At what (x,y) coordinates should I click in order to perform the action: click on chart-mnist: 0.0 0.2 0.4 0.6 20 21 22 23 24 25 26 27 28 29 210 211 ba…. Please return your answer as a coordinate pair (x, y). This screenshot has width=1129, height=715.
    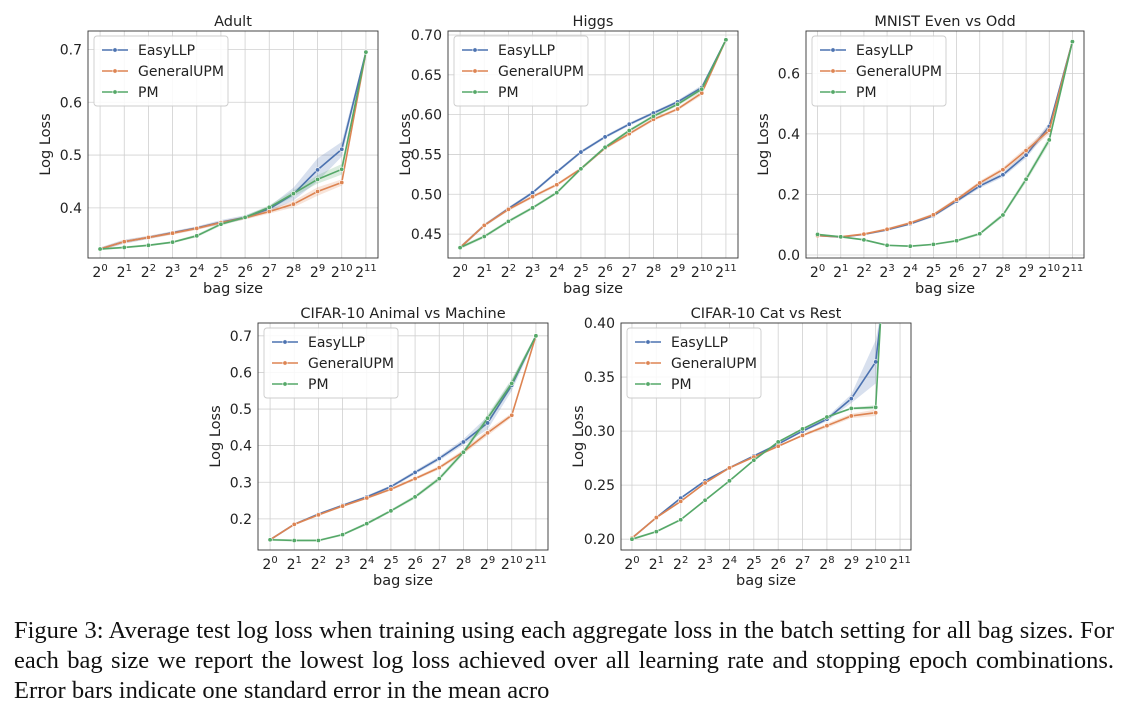
    Looking at the image, I should click on (920, 155).